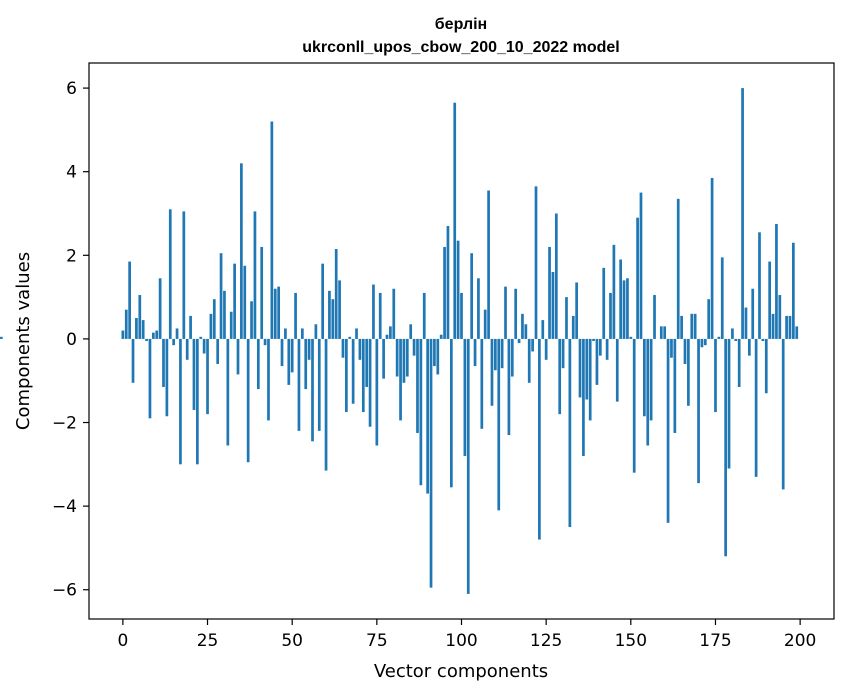  I want to click on chart-subtitle: ukrconll_upos_cbow_200_10_2022 model, so click(460, 47).